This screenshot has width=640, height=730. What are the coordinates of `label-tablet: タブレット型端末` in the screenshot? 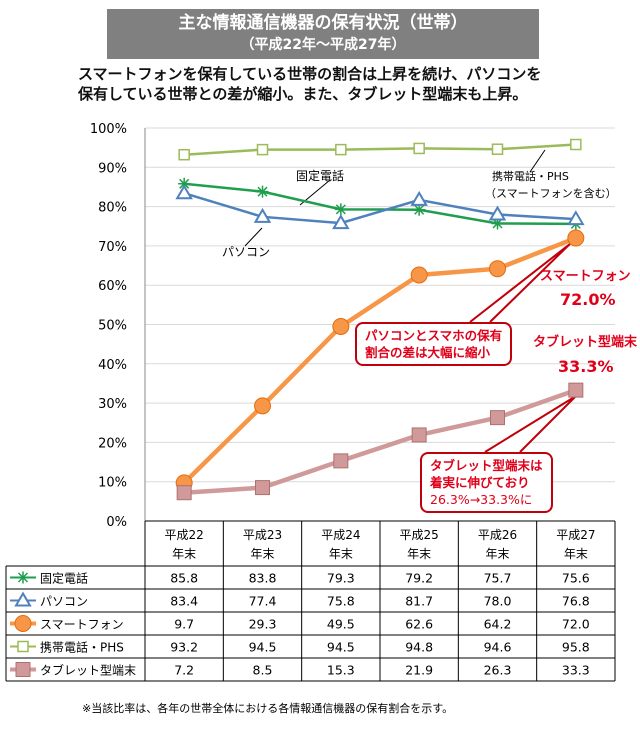 It's located at (585, 342).